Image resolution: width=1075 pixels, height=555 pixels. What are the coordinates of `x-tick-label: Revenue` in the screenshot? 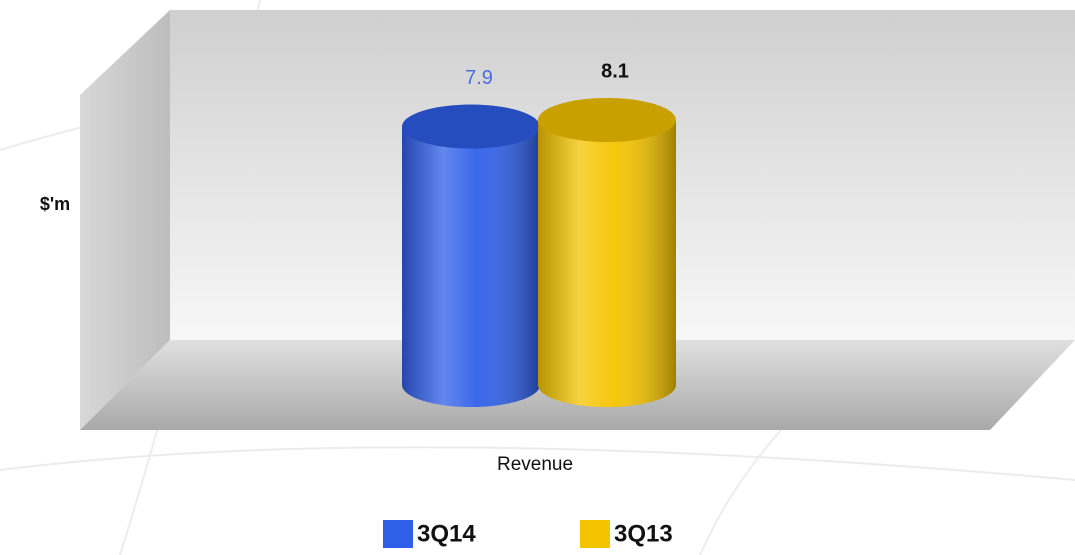 It's located at (535, 464).